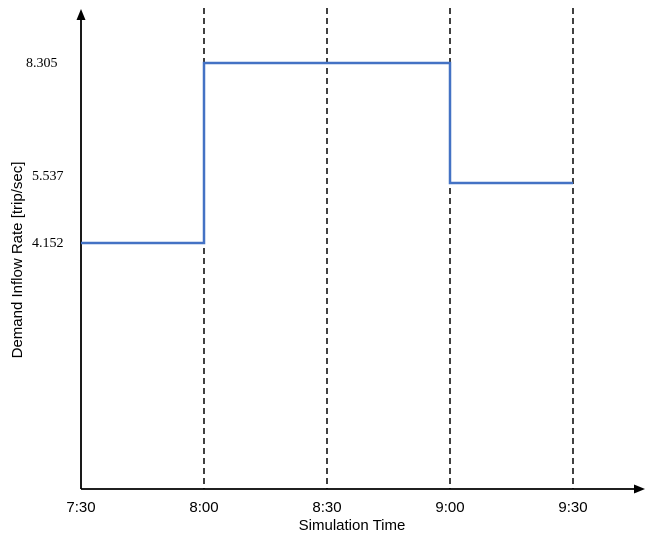  I want to click on x-tick-label-7-30: 7:30, so click(80, 507).